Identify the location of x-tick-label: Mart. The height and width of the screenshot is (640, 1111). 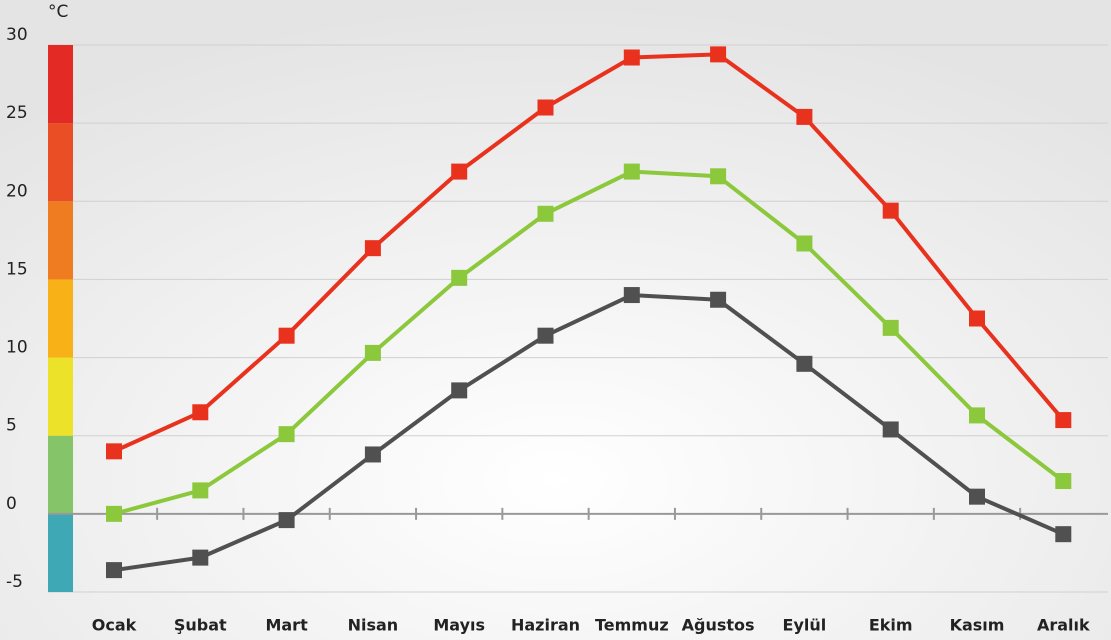
(286, 625).